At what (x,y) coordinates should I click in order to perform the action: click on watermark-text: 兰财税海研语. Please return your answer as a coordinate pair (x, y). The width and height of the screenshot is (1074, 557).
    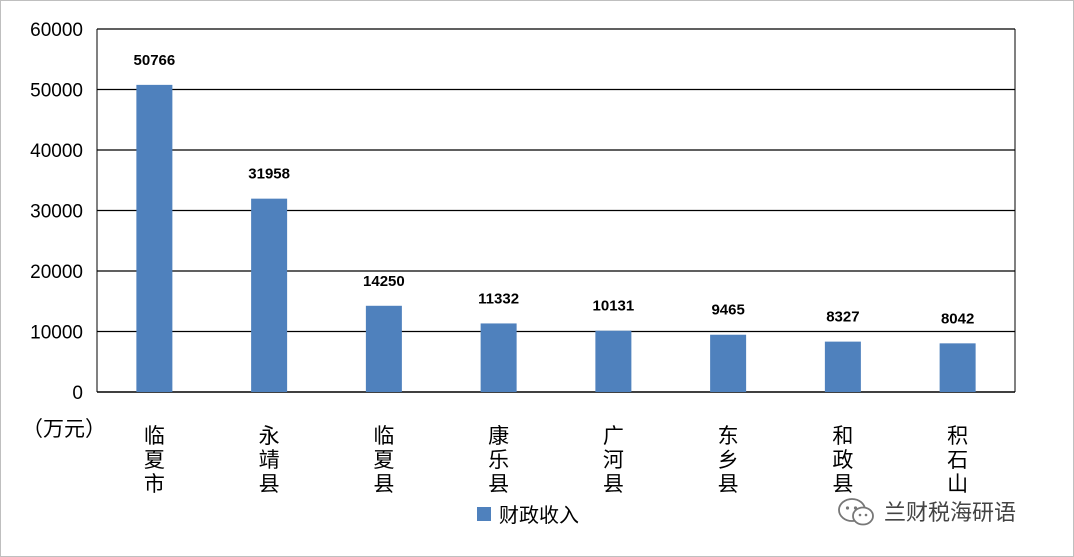
    Looking at the image, I should click on (950, 513).